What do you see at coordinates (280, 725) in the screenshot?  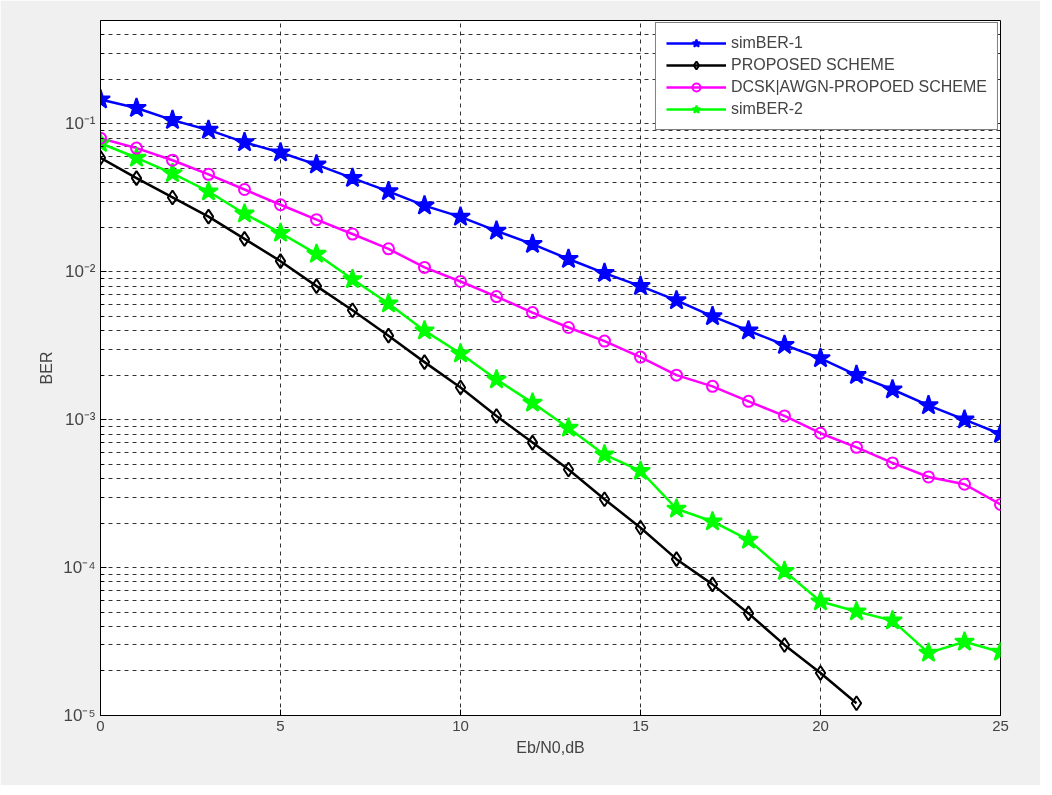 I see `x-tick-label: 5` at bounding box center [280, 725].